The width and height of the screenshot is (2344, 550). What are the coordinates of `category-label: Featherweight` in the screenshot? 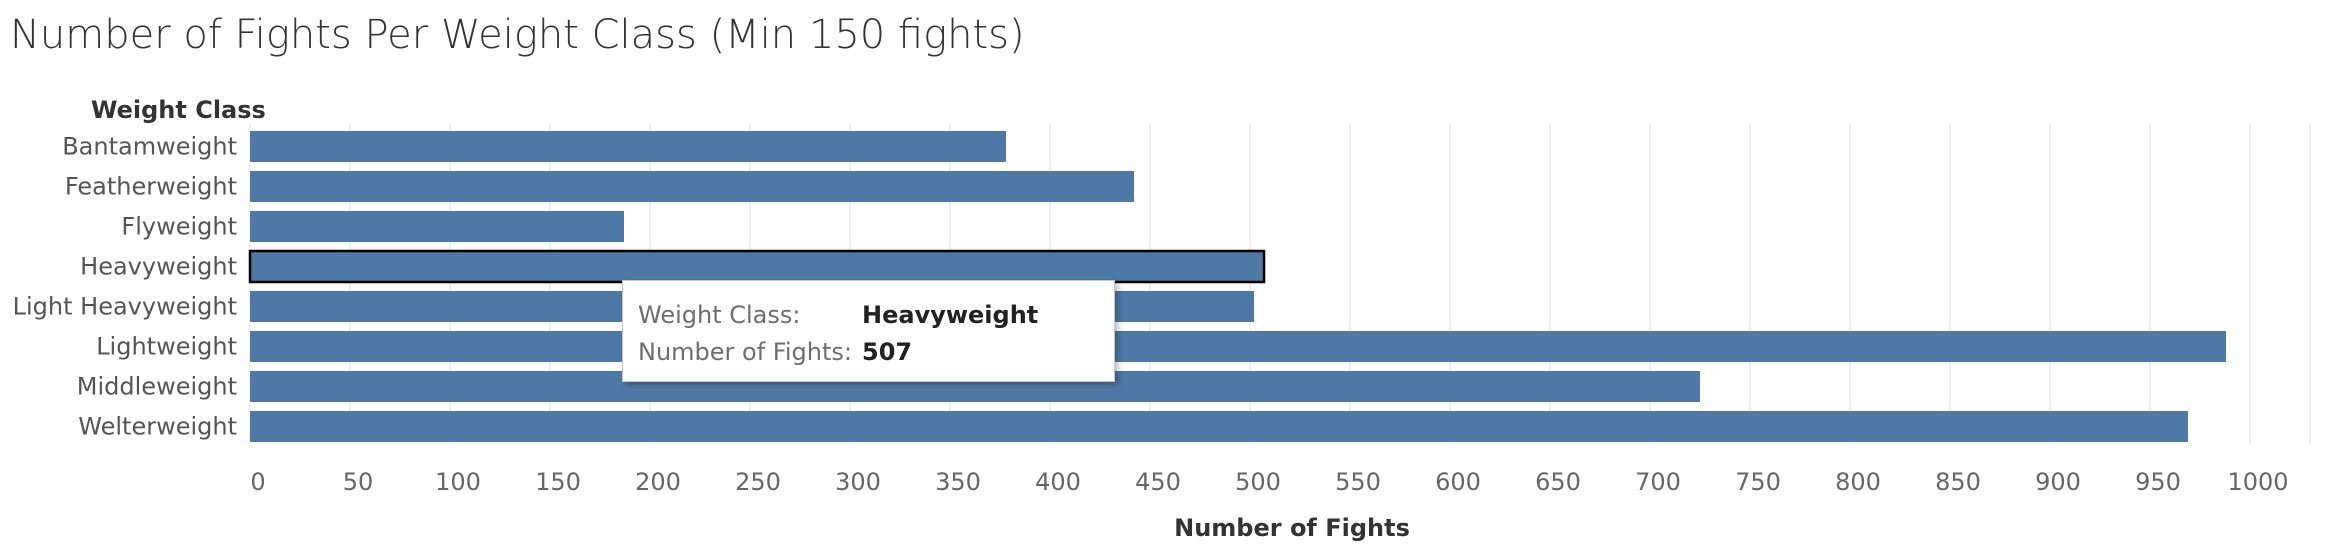 It's located at (151, 187).